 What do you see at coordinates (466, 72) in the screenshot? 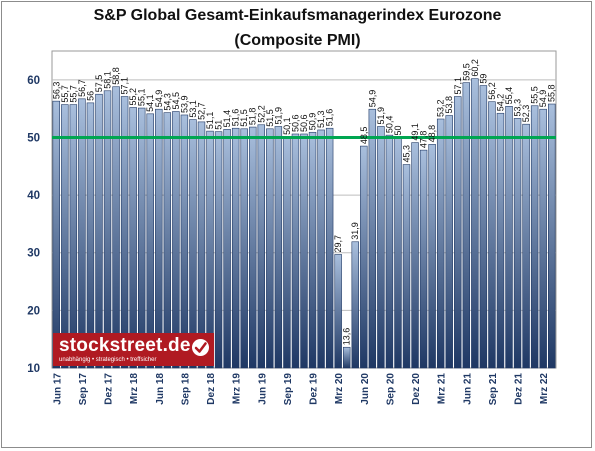
I see `bar-value-label: 59,5` at bounding box center [466, 72].